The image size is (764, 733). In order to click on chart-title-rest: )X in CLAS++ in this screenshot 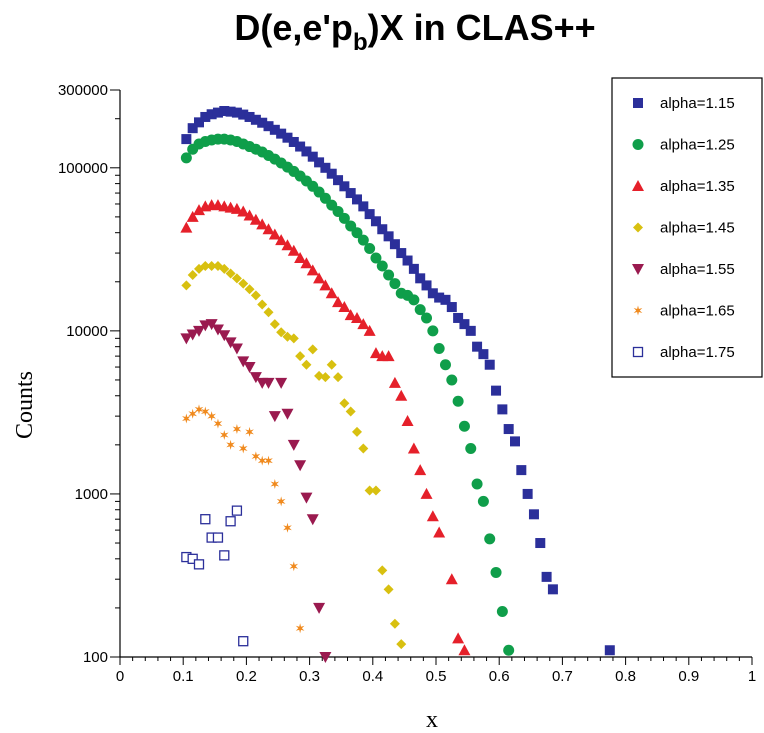, I will do `click(482, 27)`.